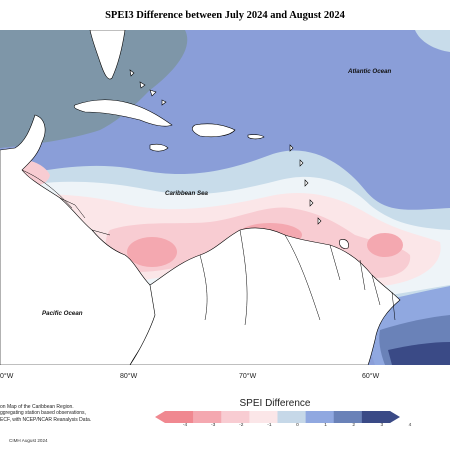  Describe the element at coordinates (148, 87) in the screenshot. I see `bahamas` at that location.